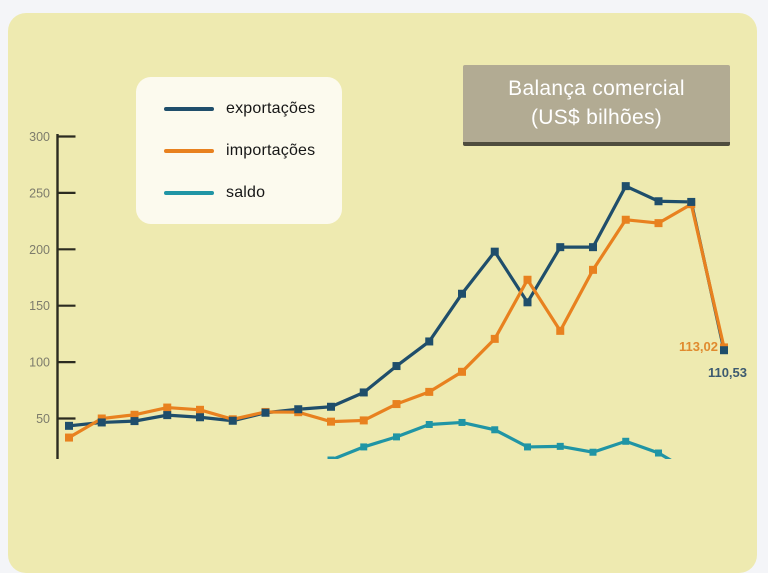 The height and width of the screenshot is (573, 768). I want to click on chart-title-line2: (US$ bilhões), so click(596, 117).